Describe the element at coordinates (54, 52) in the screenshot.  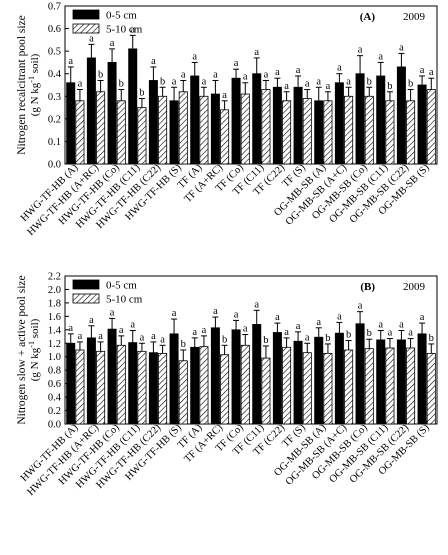
I see `y-tick-label: 0.5` at that location.